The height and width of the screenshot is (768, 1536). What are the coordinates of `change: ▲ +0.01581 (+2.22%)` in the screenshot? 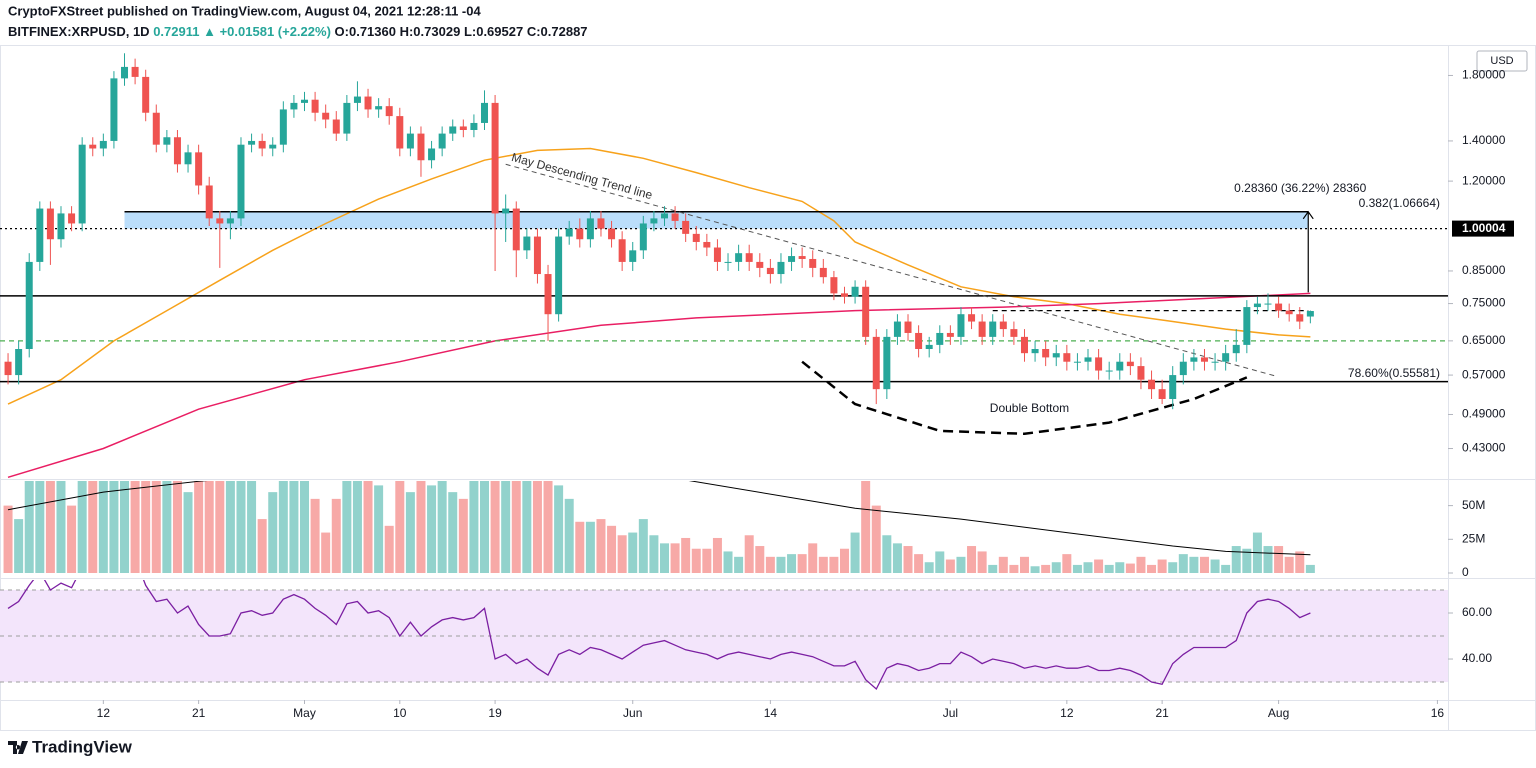 It's located at (267, 31).